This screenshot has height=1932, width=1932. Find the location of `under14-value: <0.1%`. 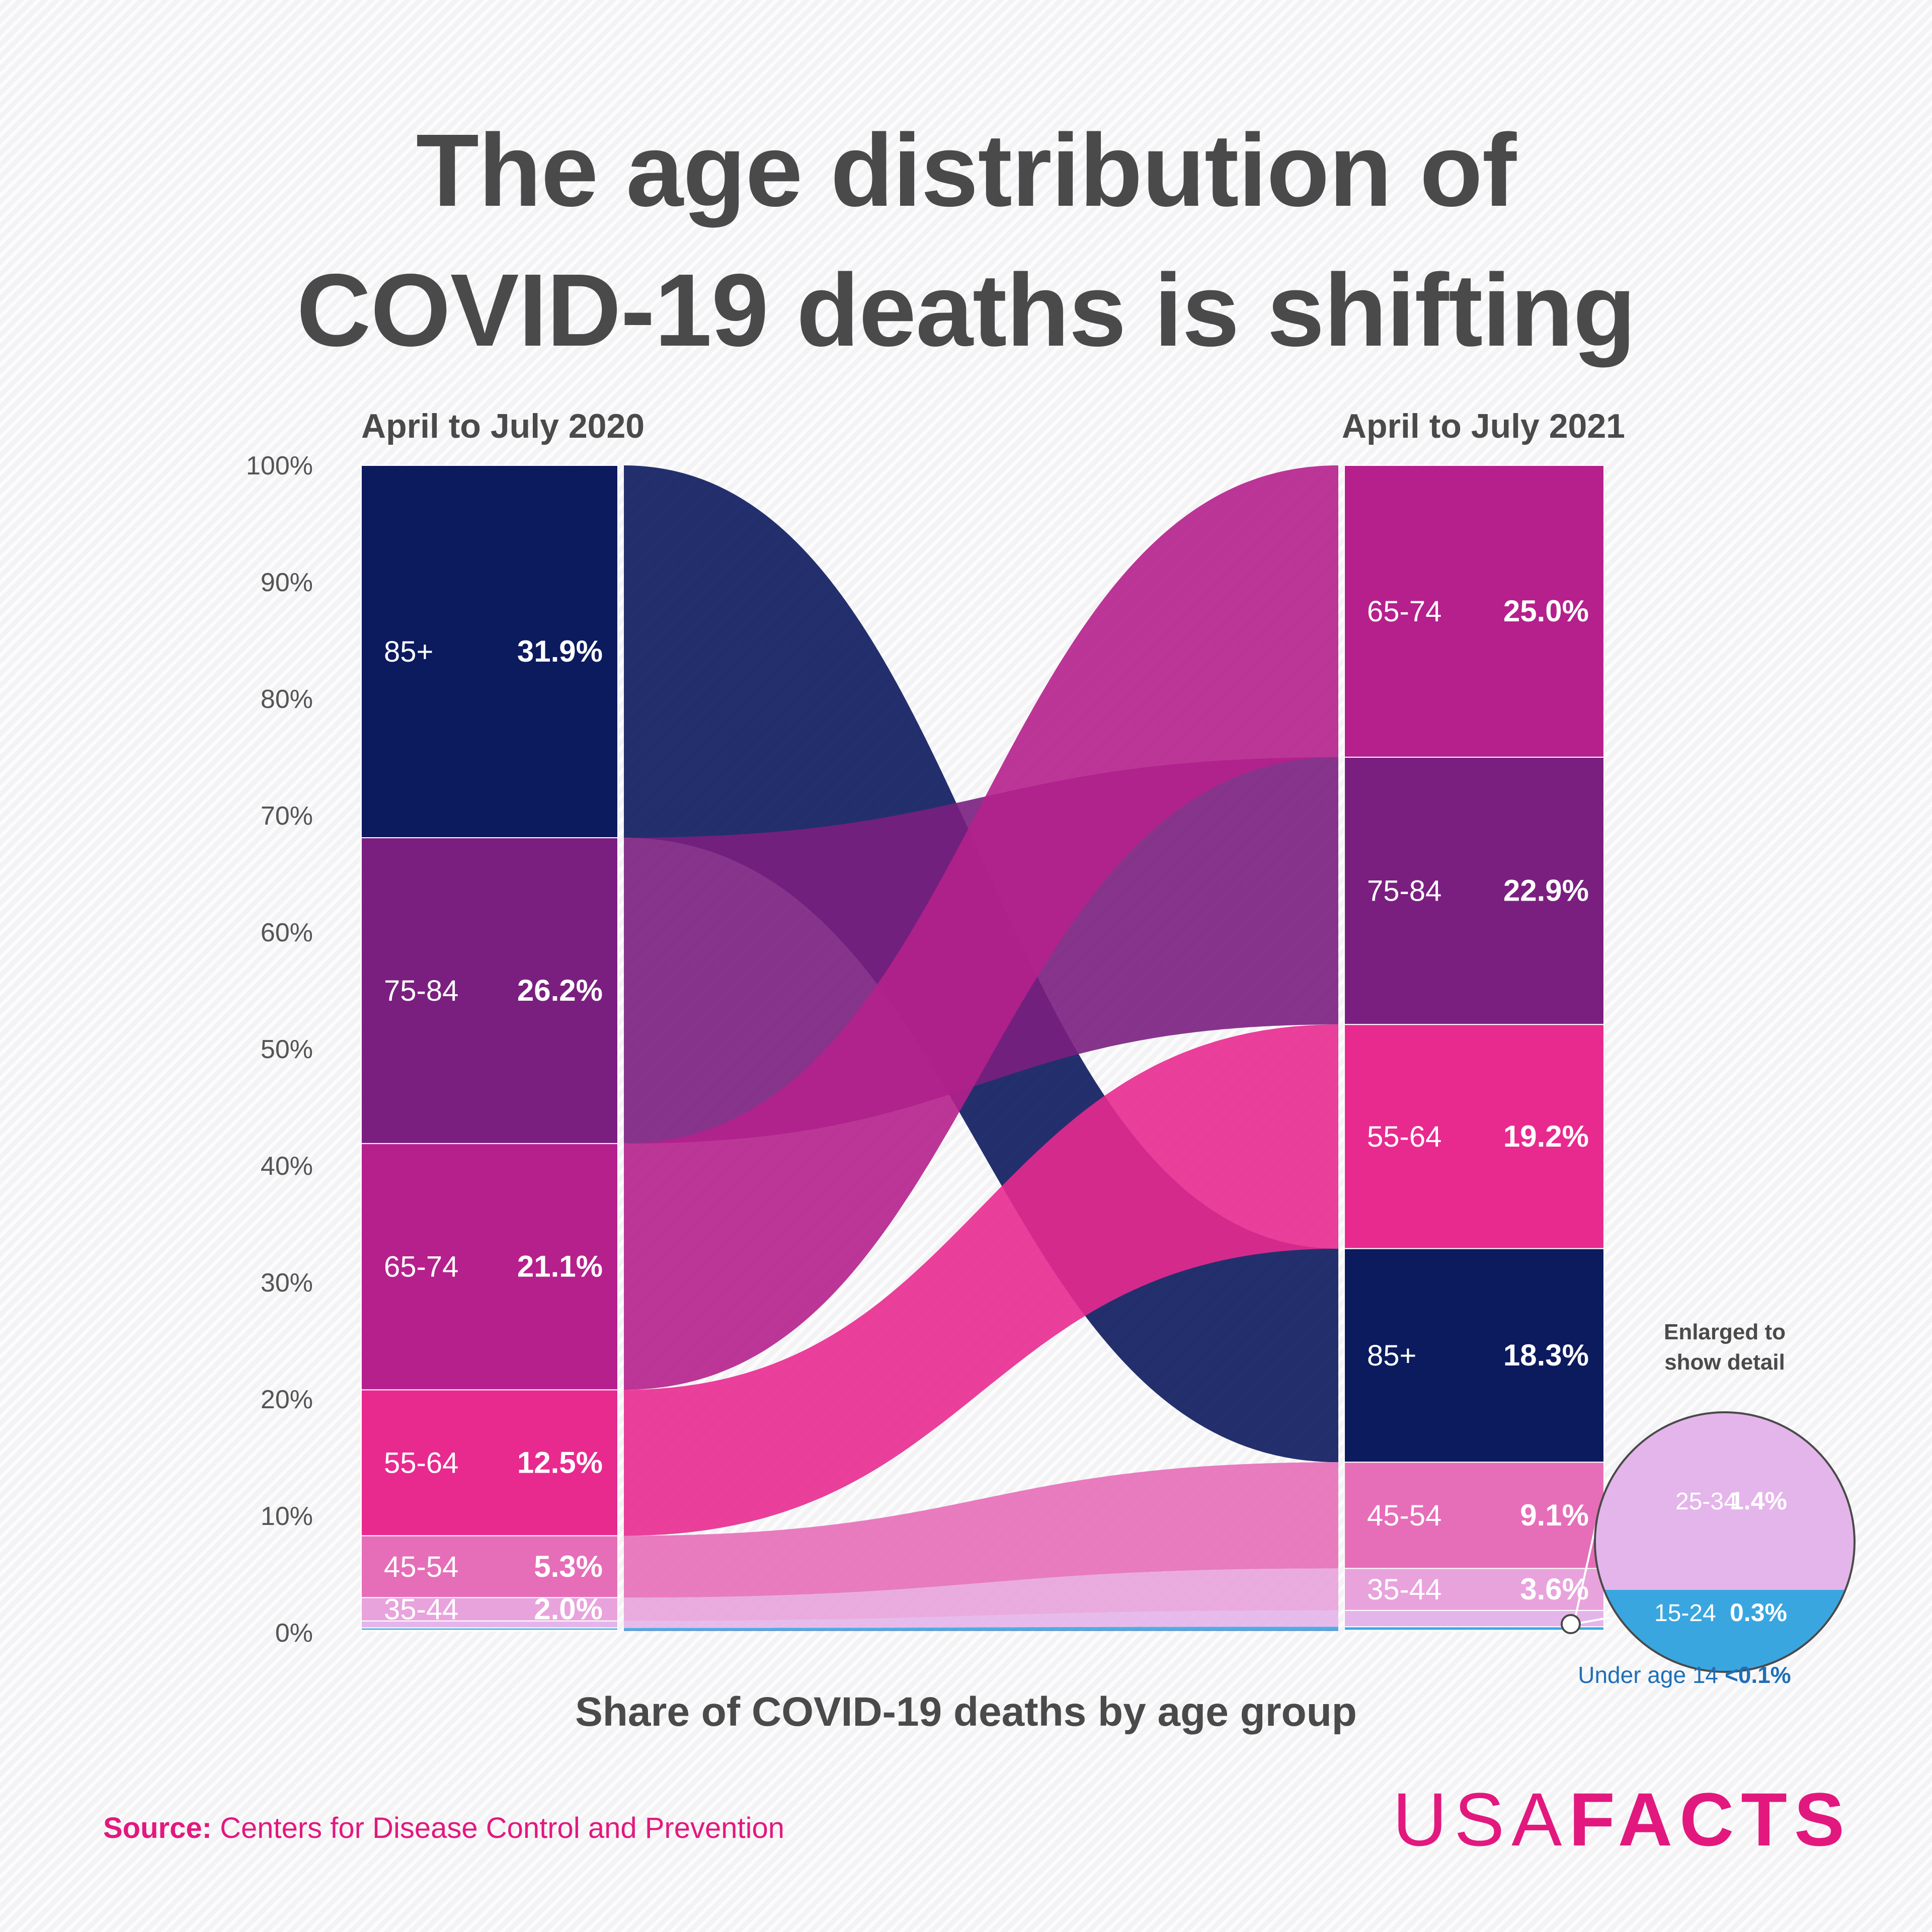

under14-value: <0.1% is located at coordinates (1758, 1675).